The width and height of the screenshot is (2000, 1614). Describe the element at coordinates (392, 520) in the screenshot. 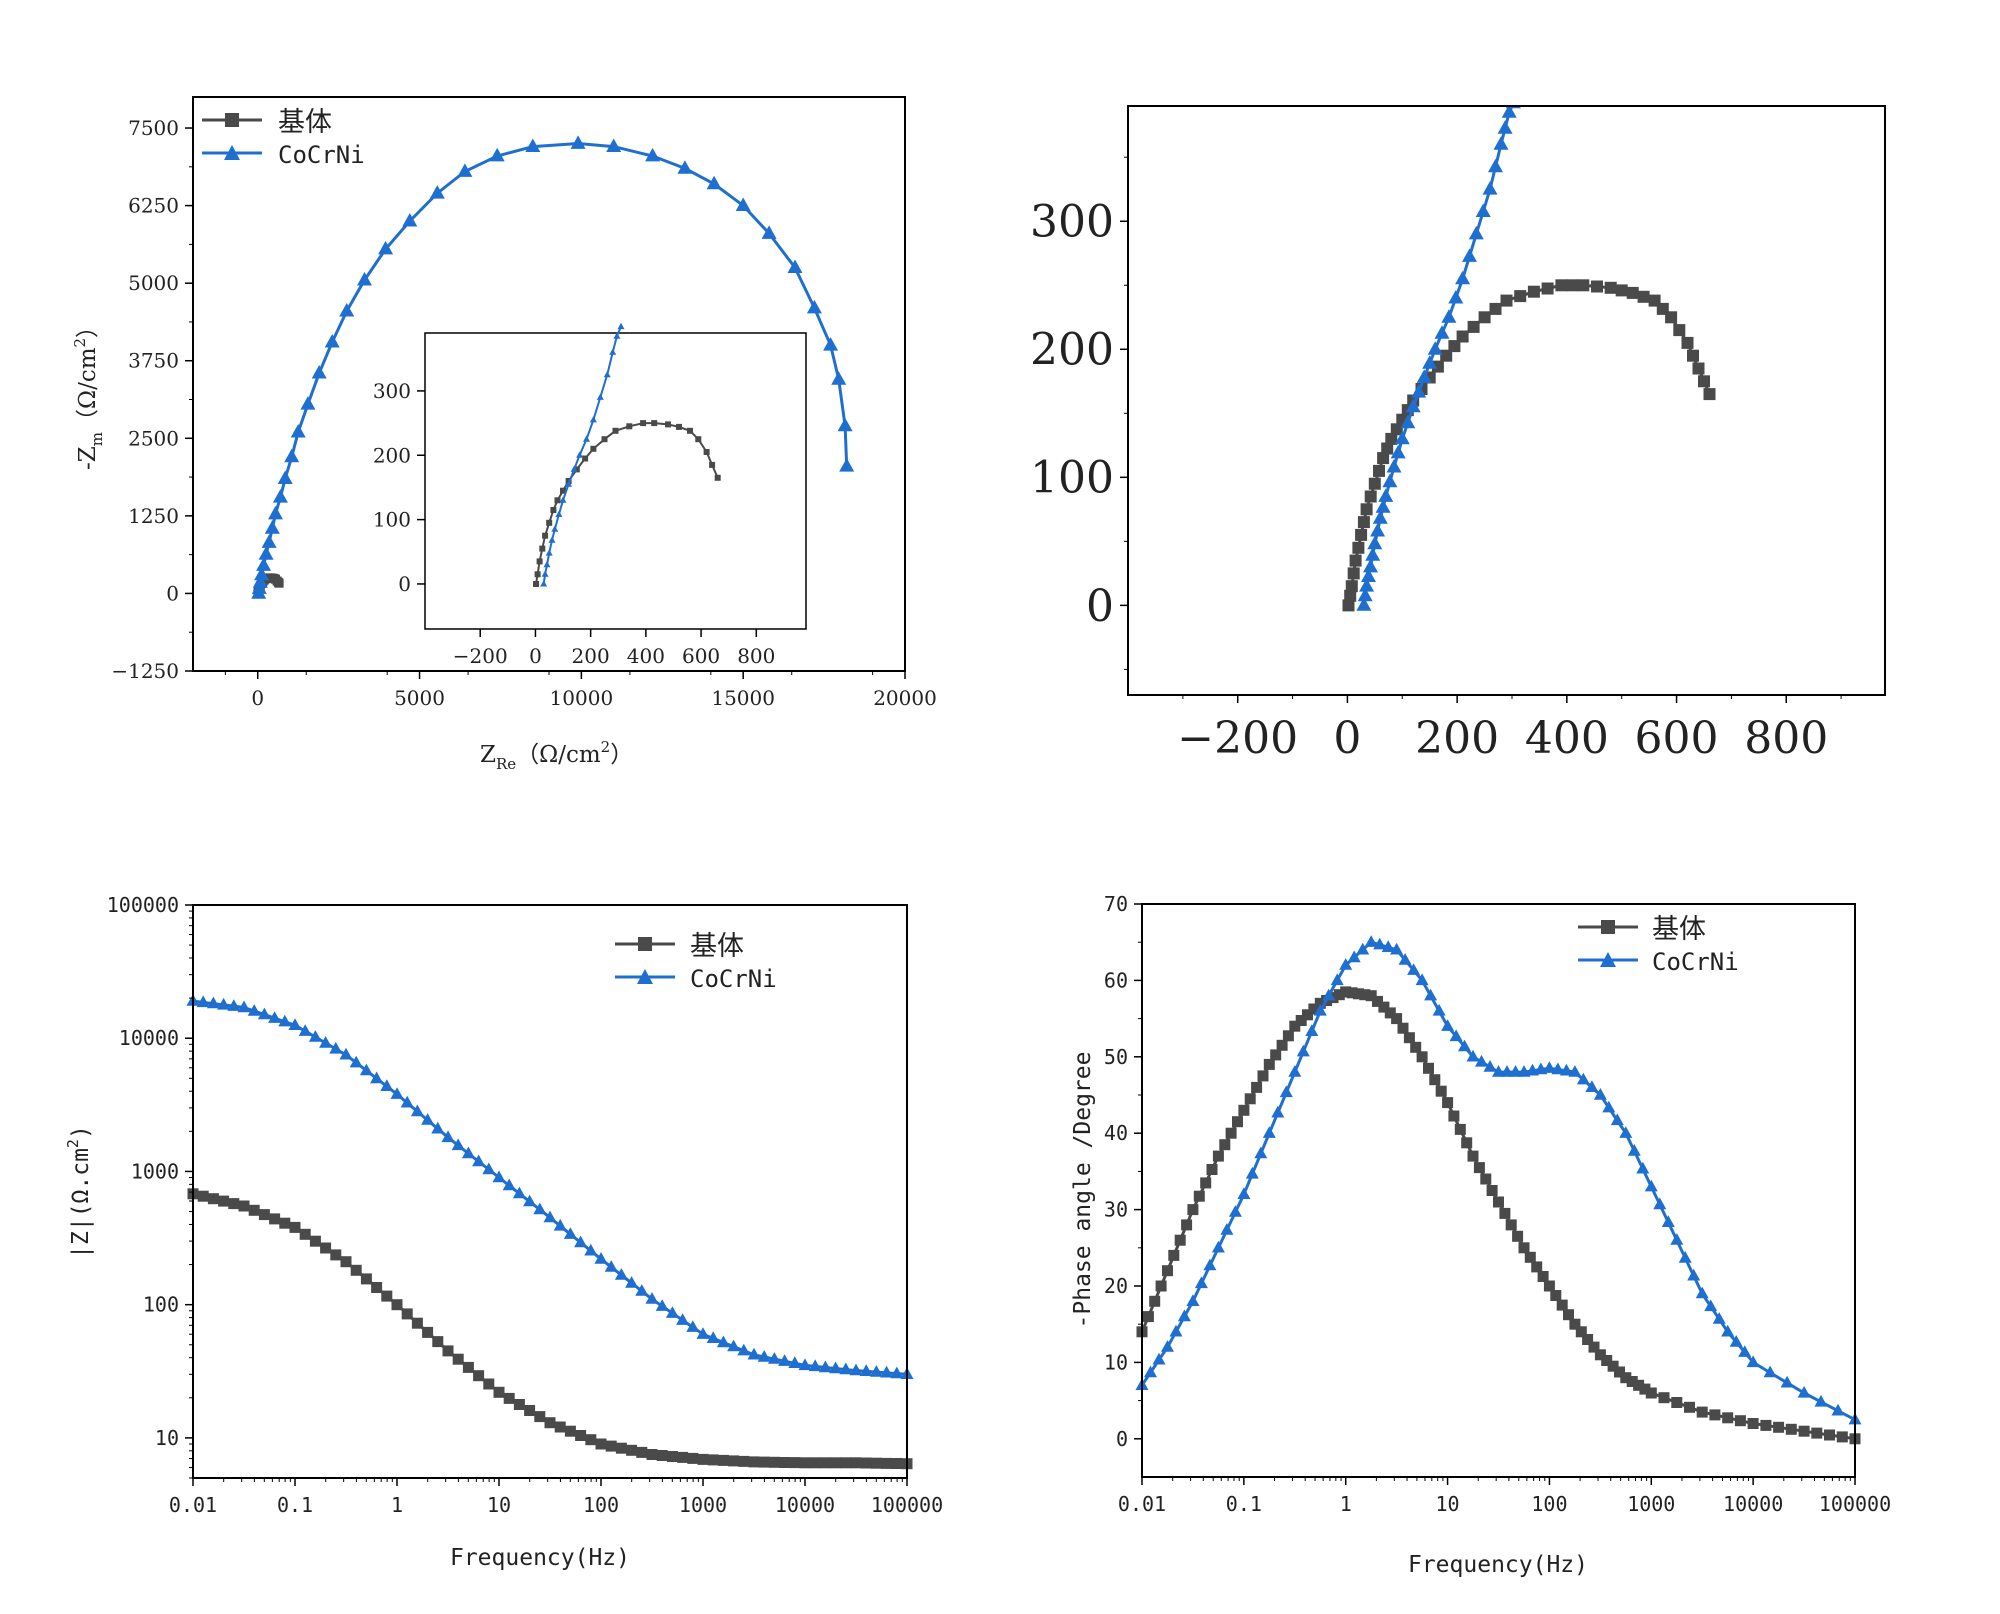

I see `y-tick-label: 100` at that location.